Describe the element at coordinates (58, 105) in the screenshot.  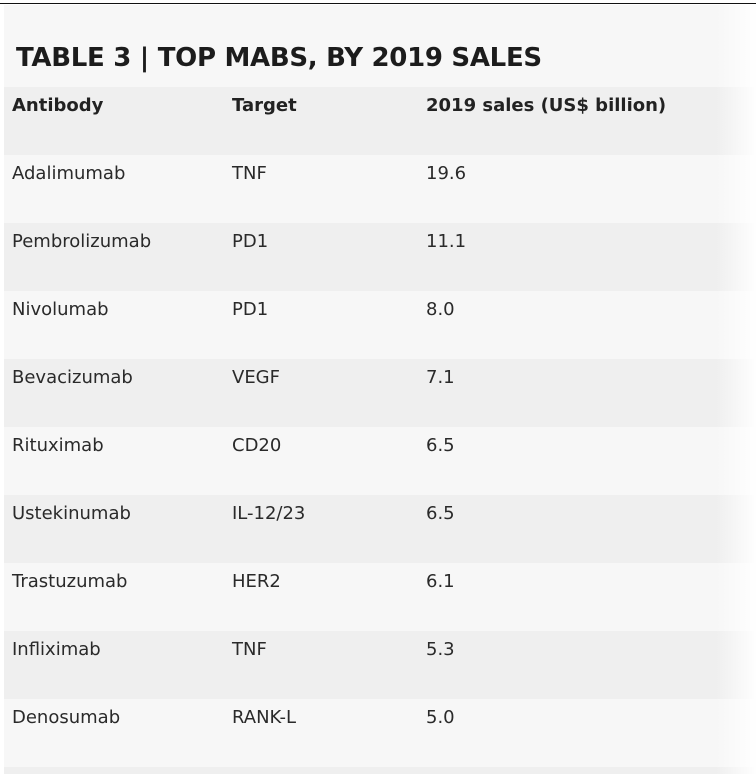
I see `header-antibody: Antibody` at that location.